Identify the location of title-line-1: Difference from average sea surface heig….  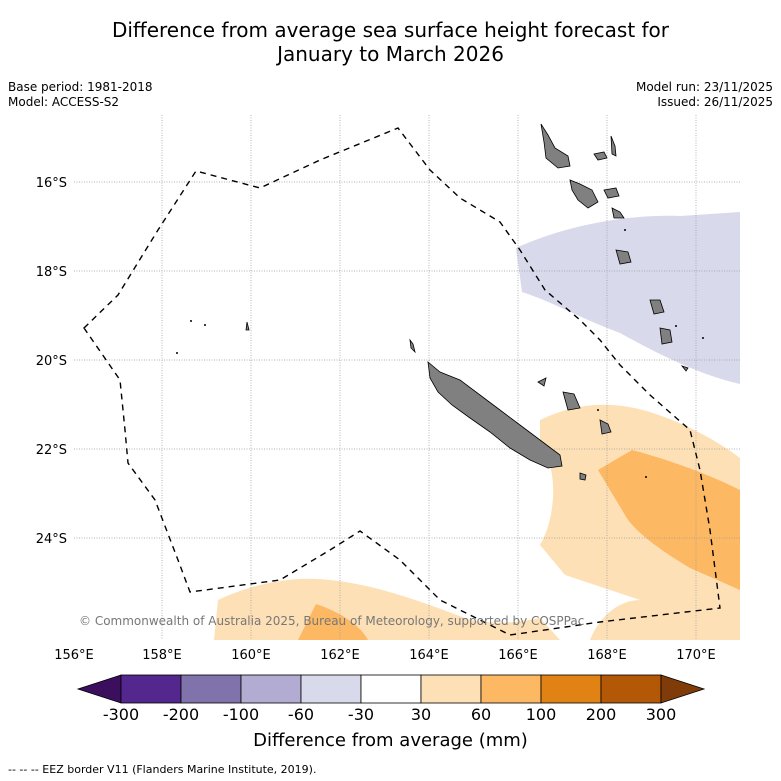
(390, 30).